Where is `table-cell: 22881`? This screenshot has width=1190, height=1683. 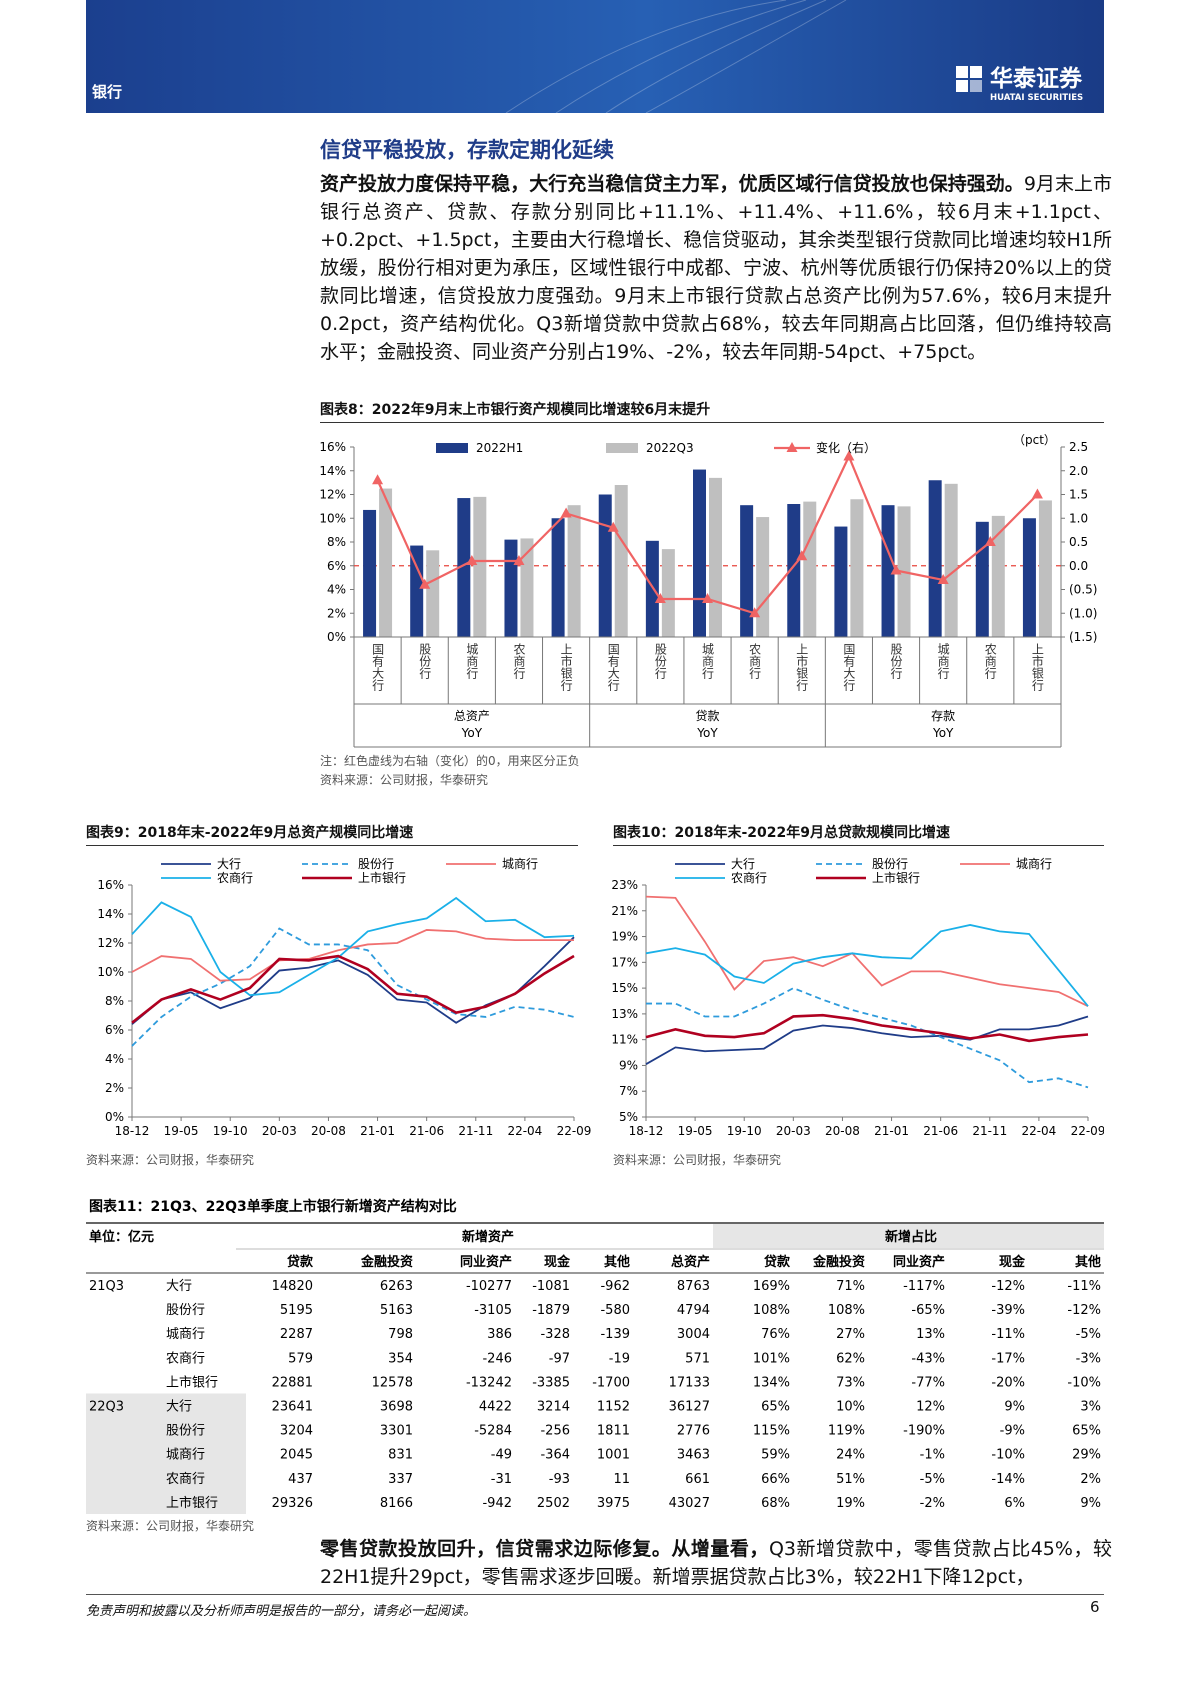
table-cell: 22881 is located at coordinates (292, 1382).